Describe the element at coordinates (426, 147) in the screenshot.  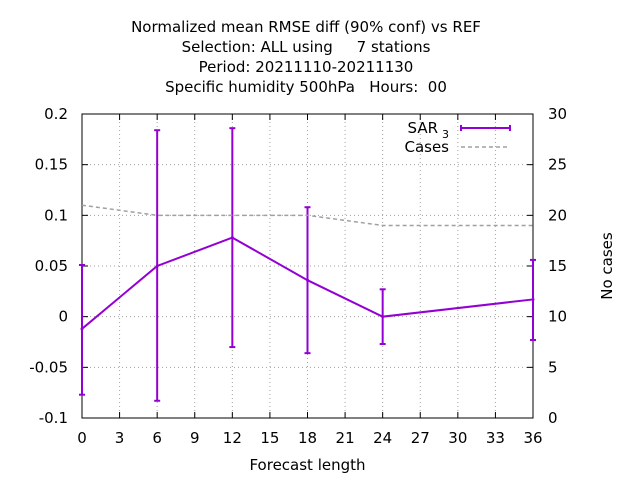
I see `legend-label: Cases` at that location.